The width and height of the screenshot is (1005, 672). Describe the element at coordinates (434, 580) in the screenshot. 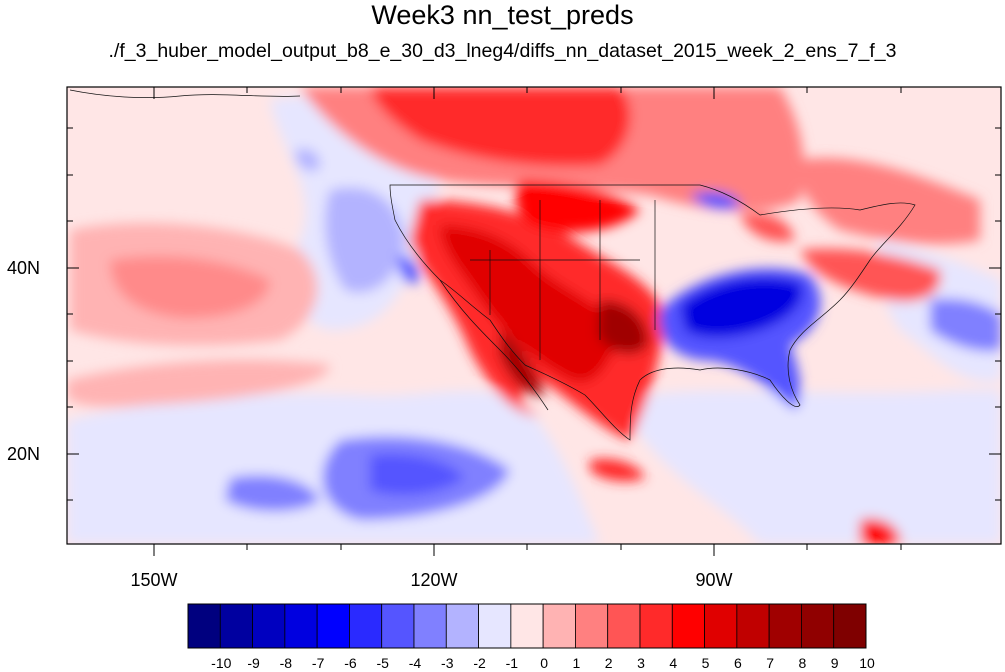

I see `lon-label-120w: 120W` at that location.